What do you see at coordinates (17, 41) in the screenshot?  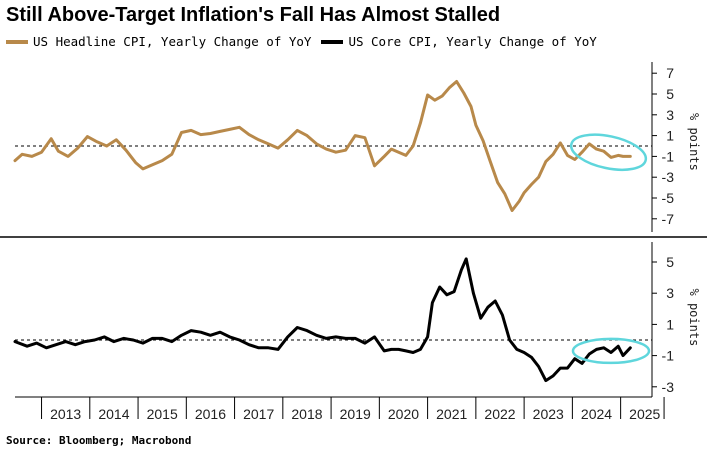 I see `legend-swatch-headline` at bounding box center [17, 41].